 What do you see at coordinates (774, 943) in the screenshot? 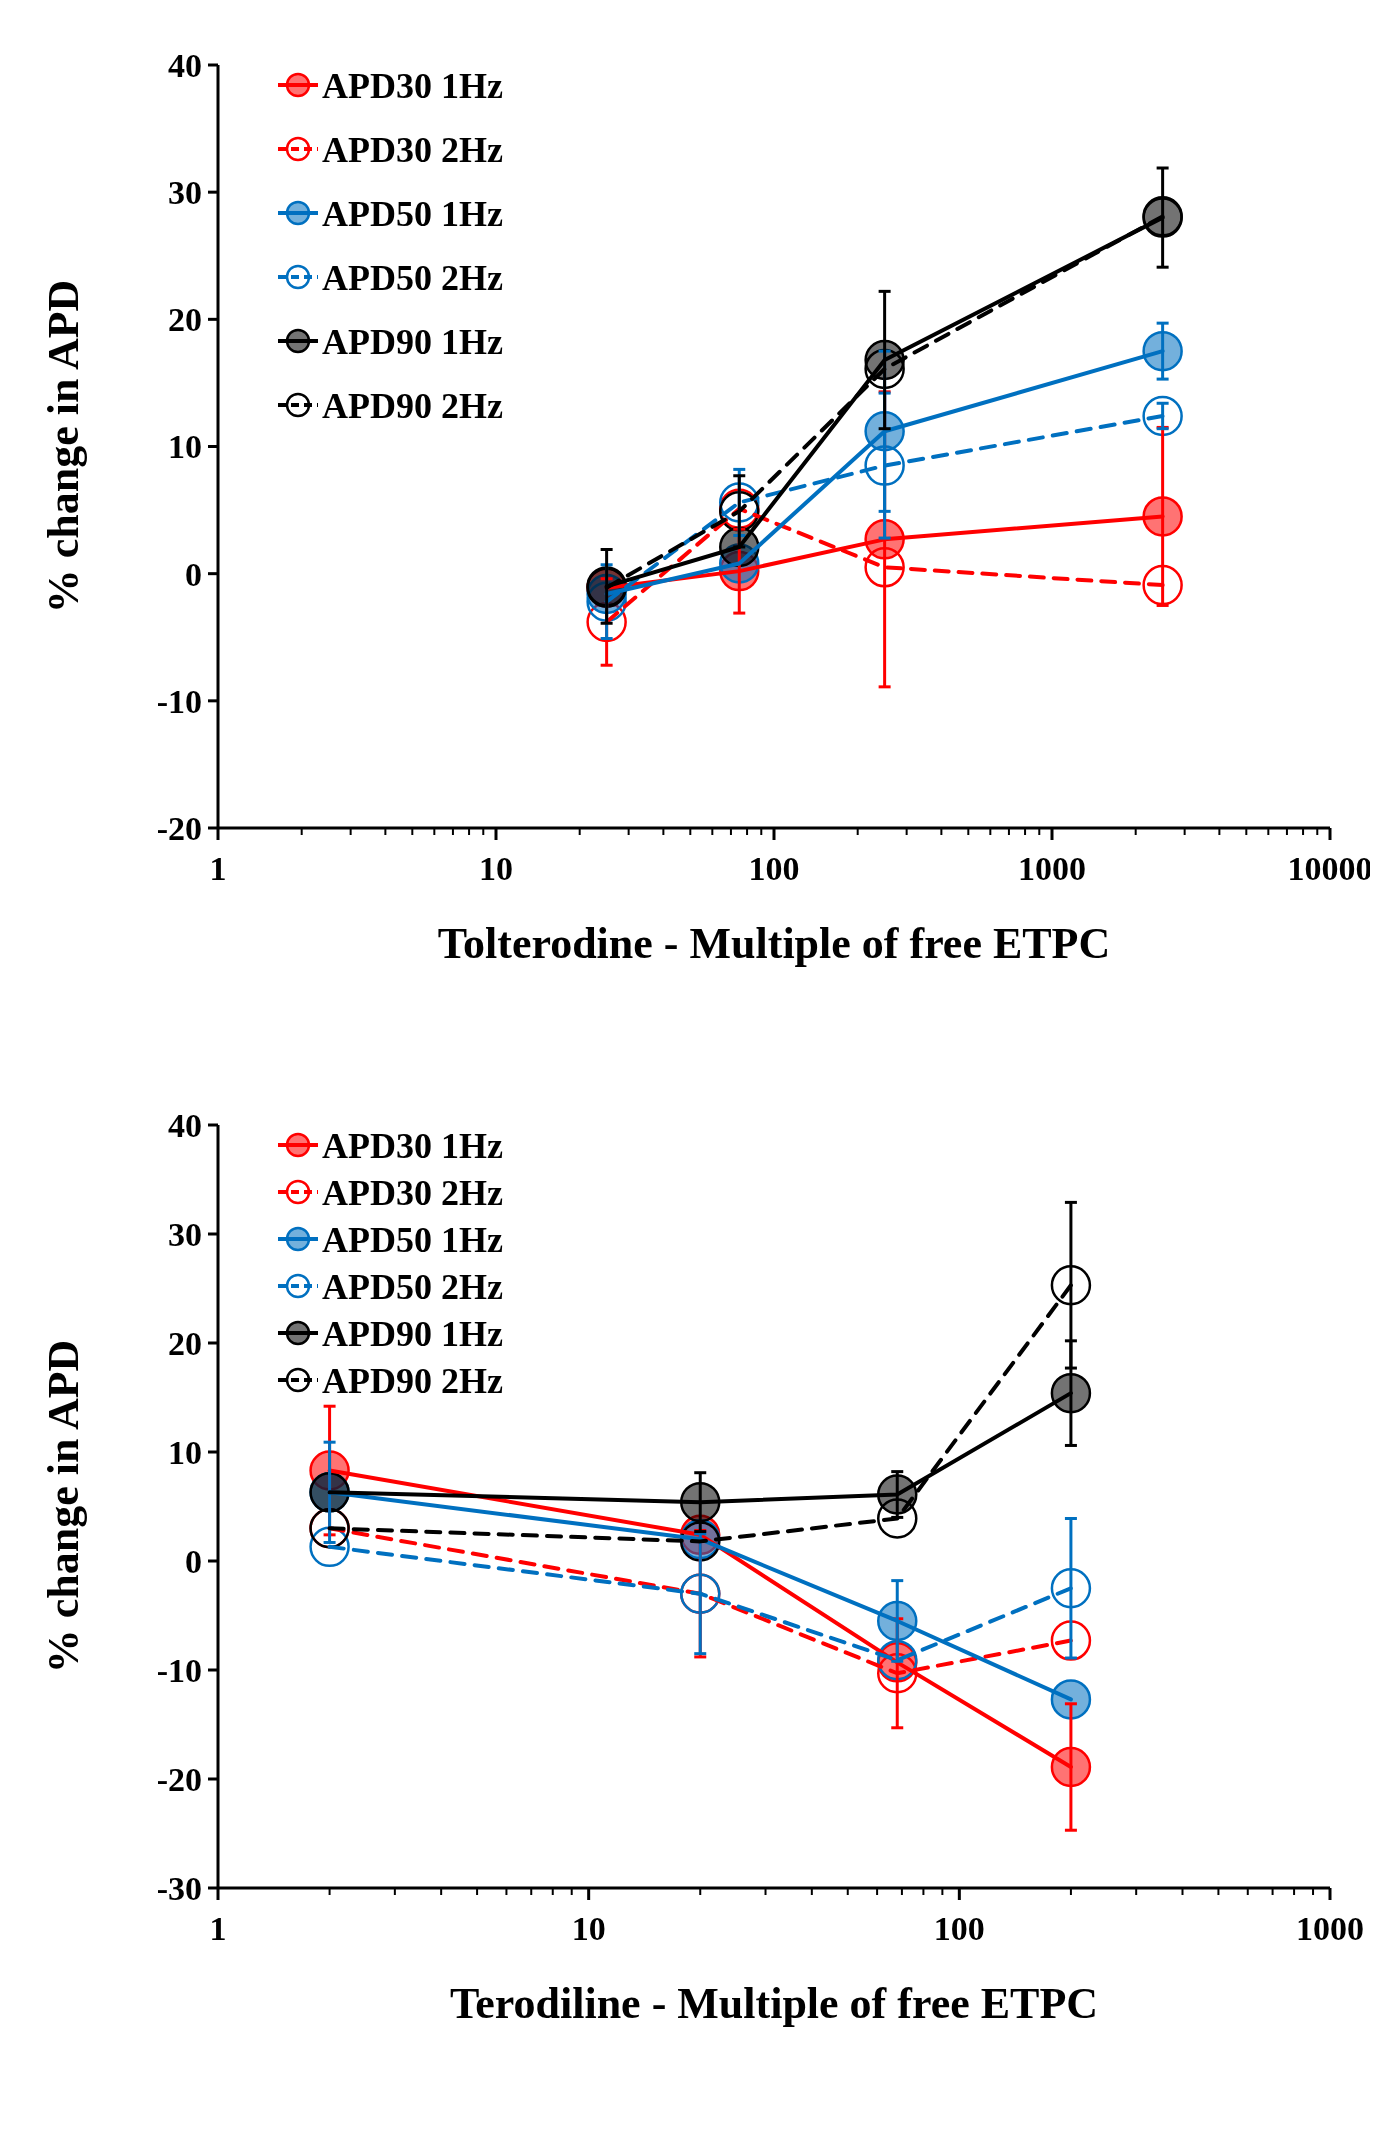
I see `x-axis-title: Tolterodine - Multiple of free ETPC` at bounding box center [774, 943].